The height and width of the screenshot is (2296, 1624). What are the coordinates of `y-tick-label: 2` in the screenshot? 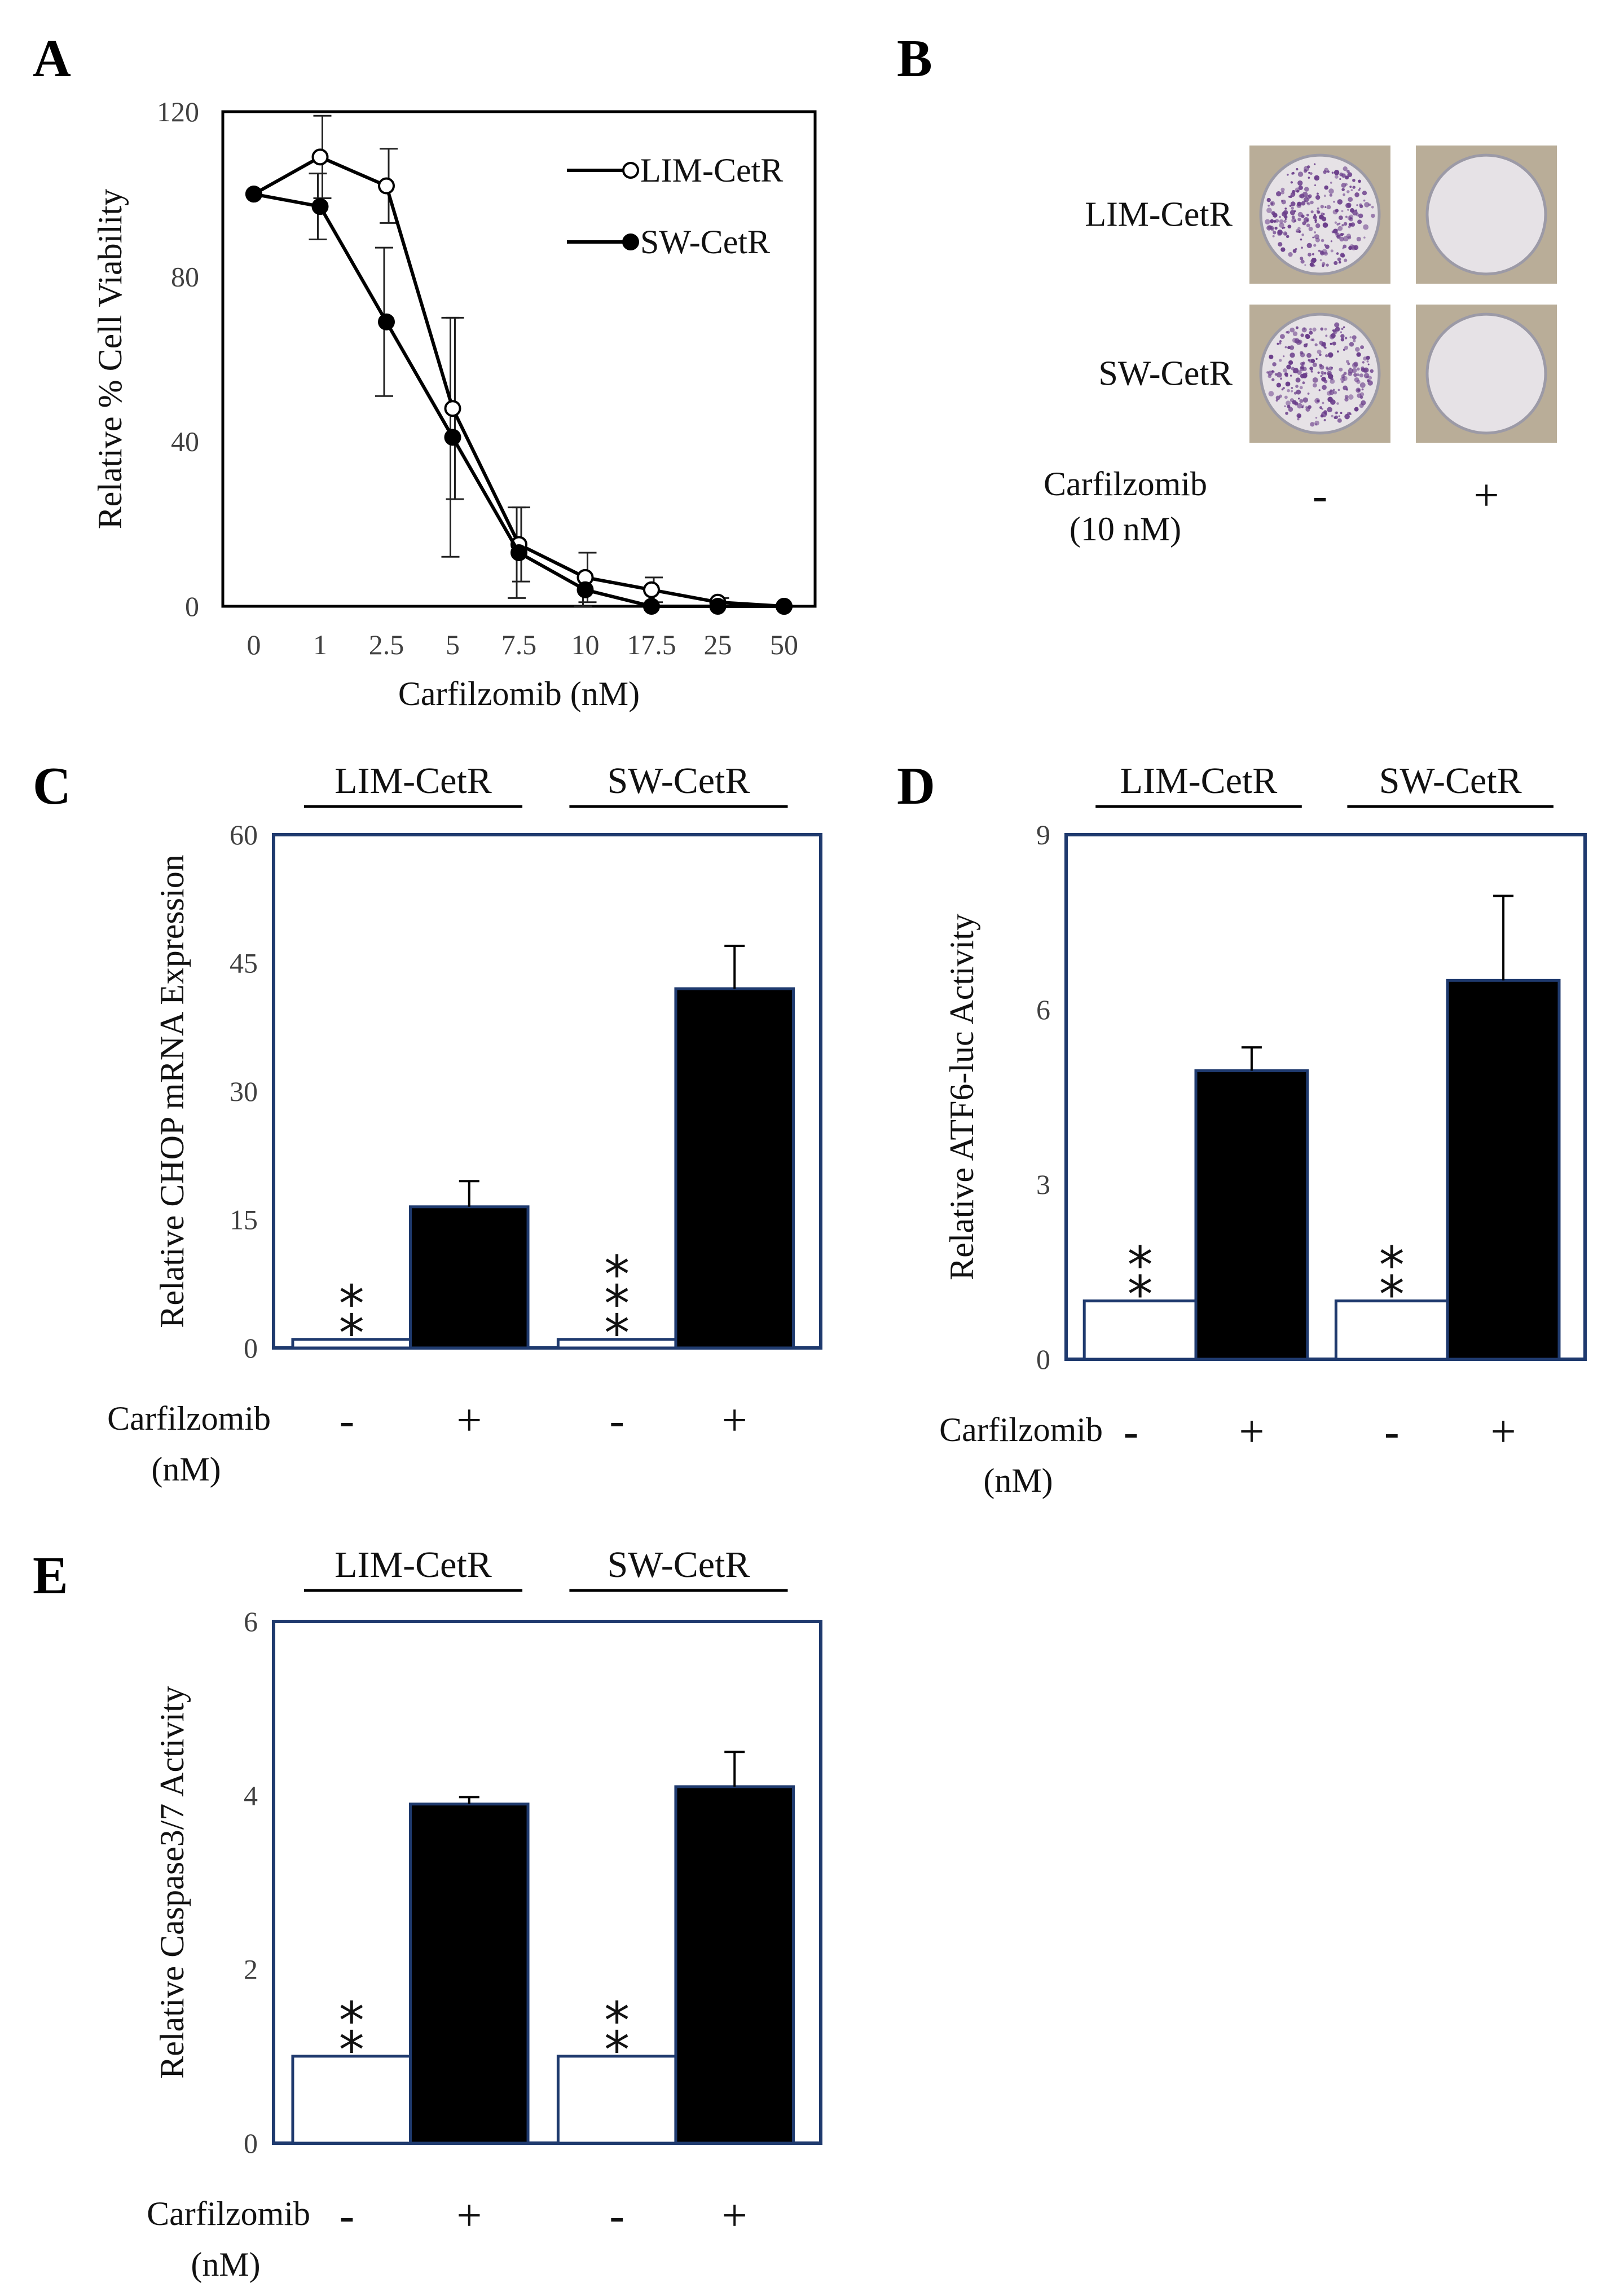 It's located at (251, 1969).